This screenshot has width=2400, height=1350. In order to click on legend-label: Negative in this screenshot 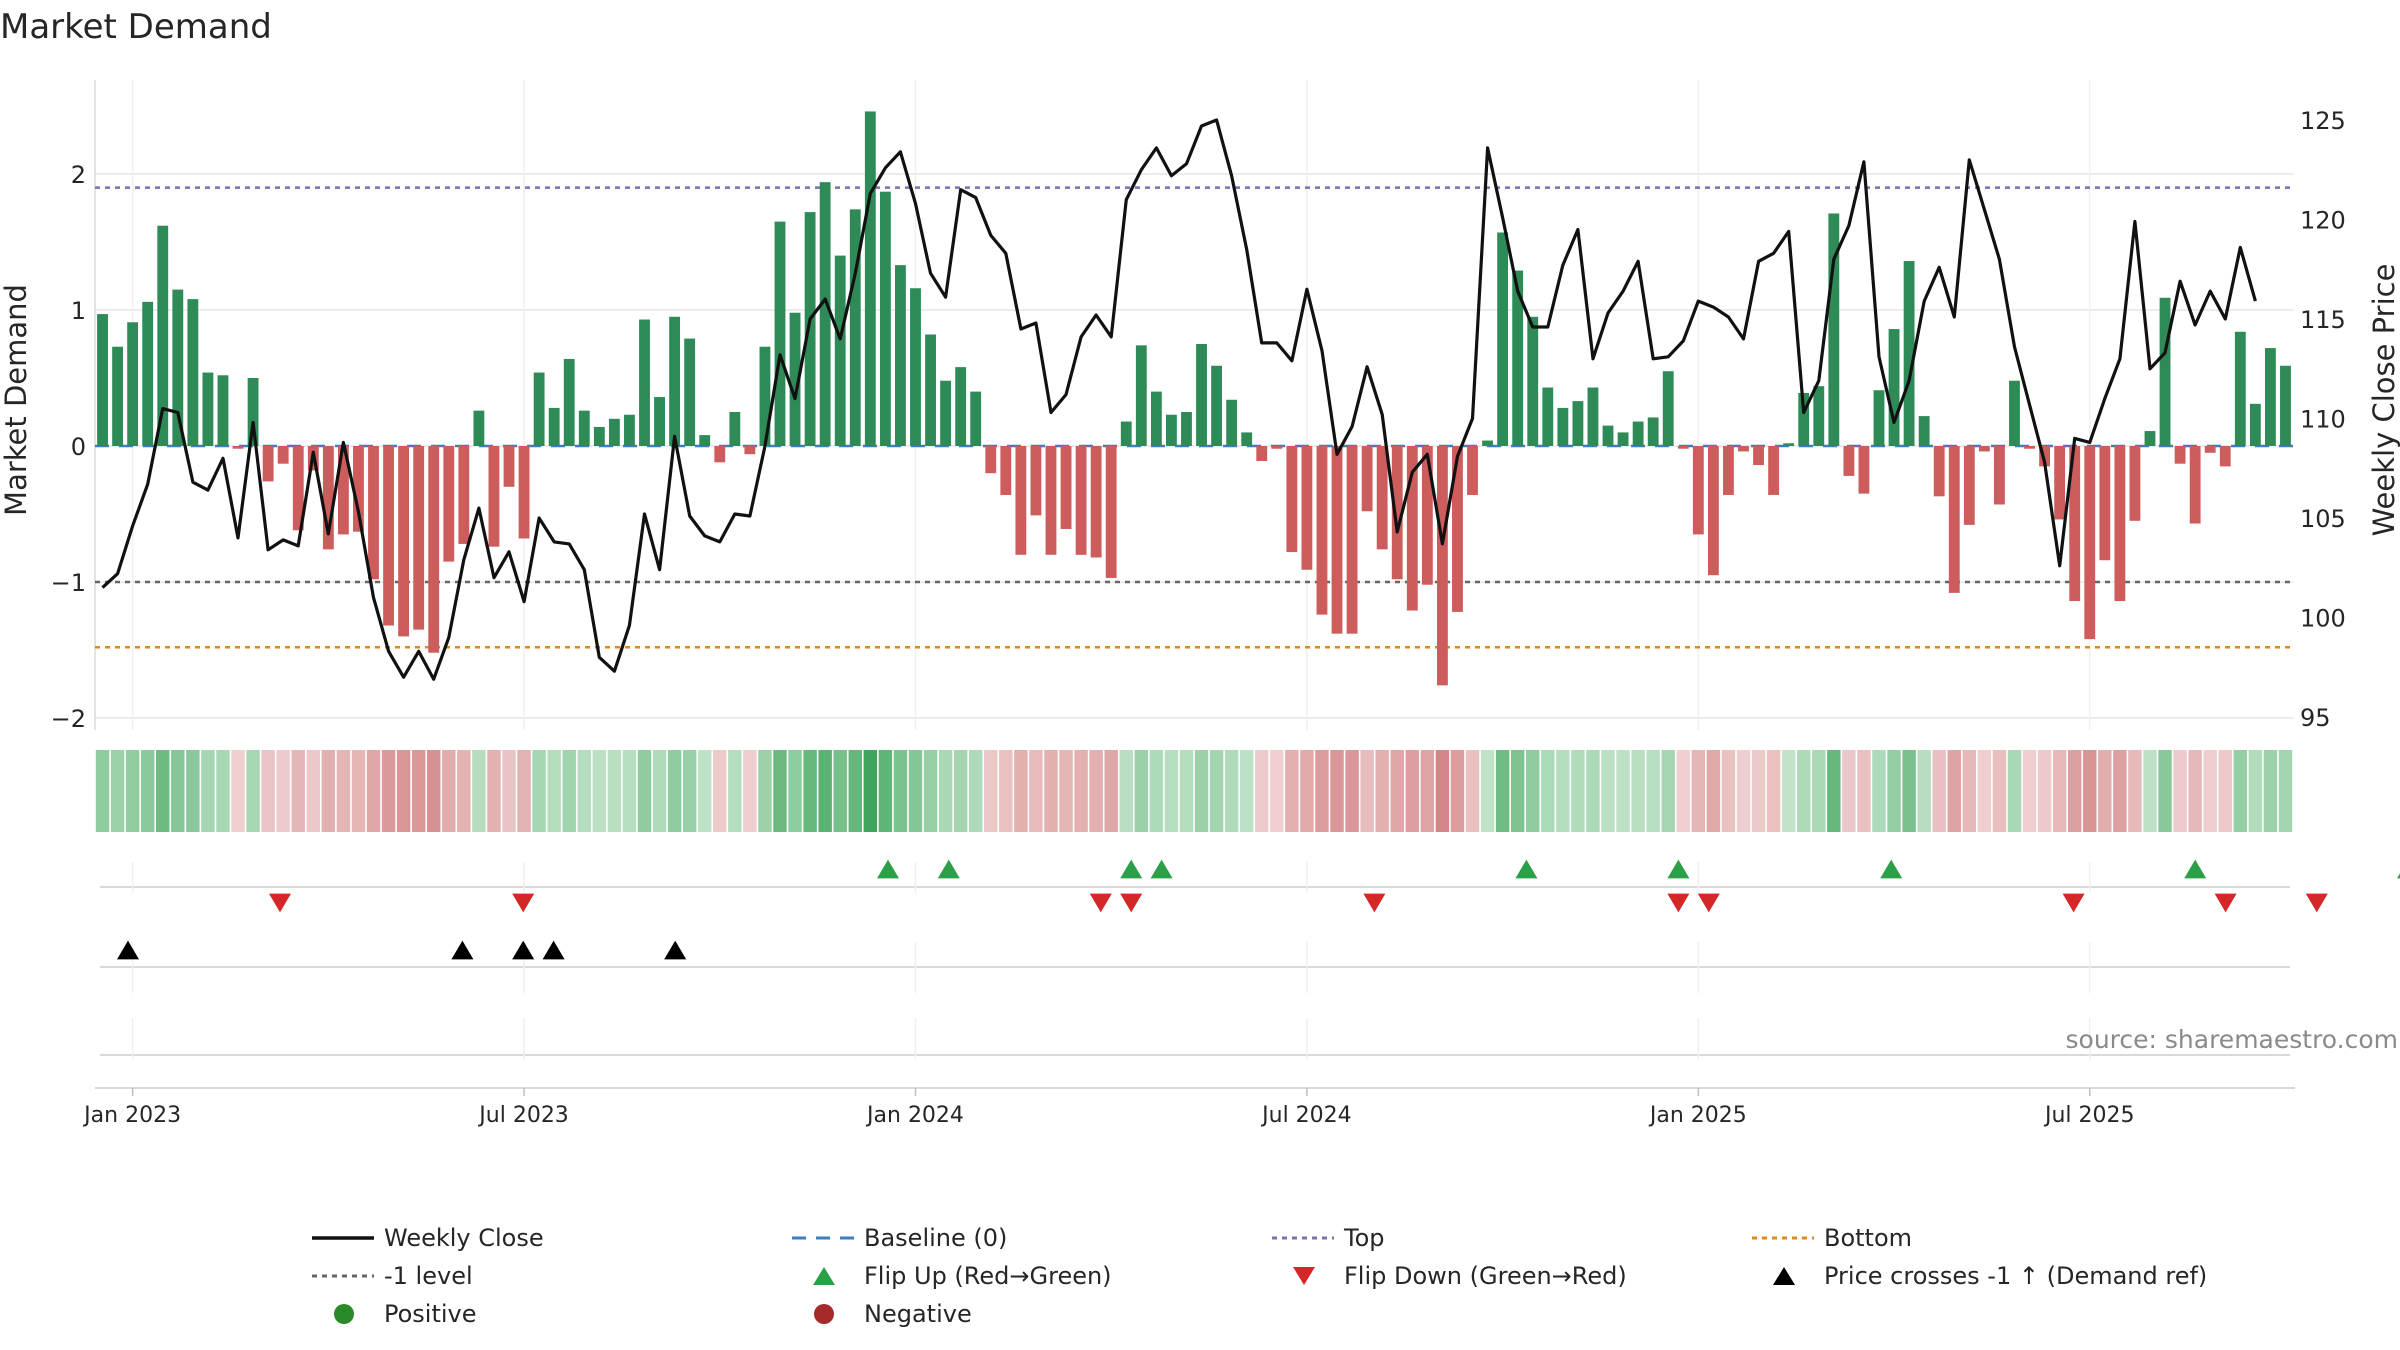, I will do `click(918, 1314)`.